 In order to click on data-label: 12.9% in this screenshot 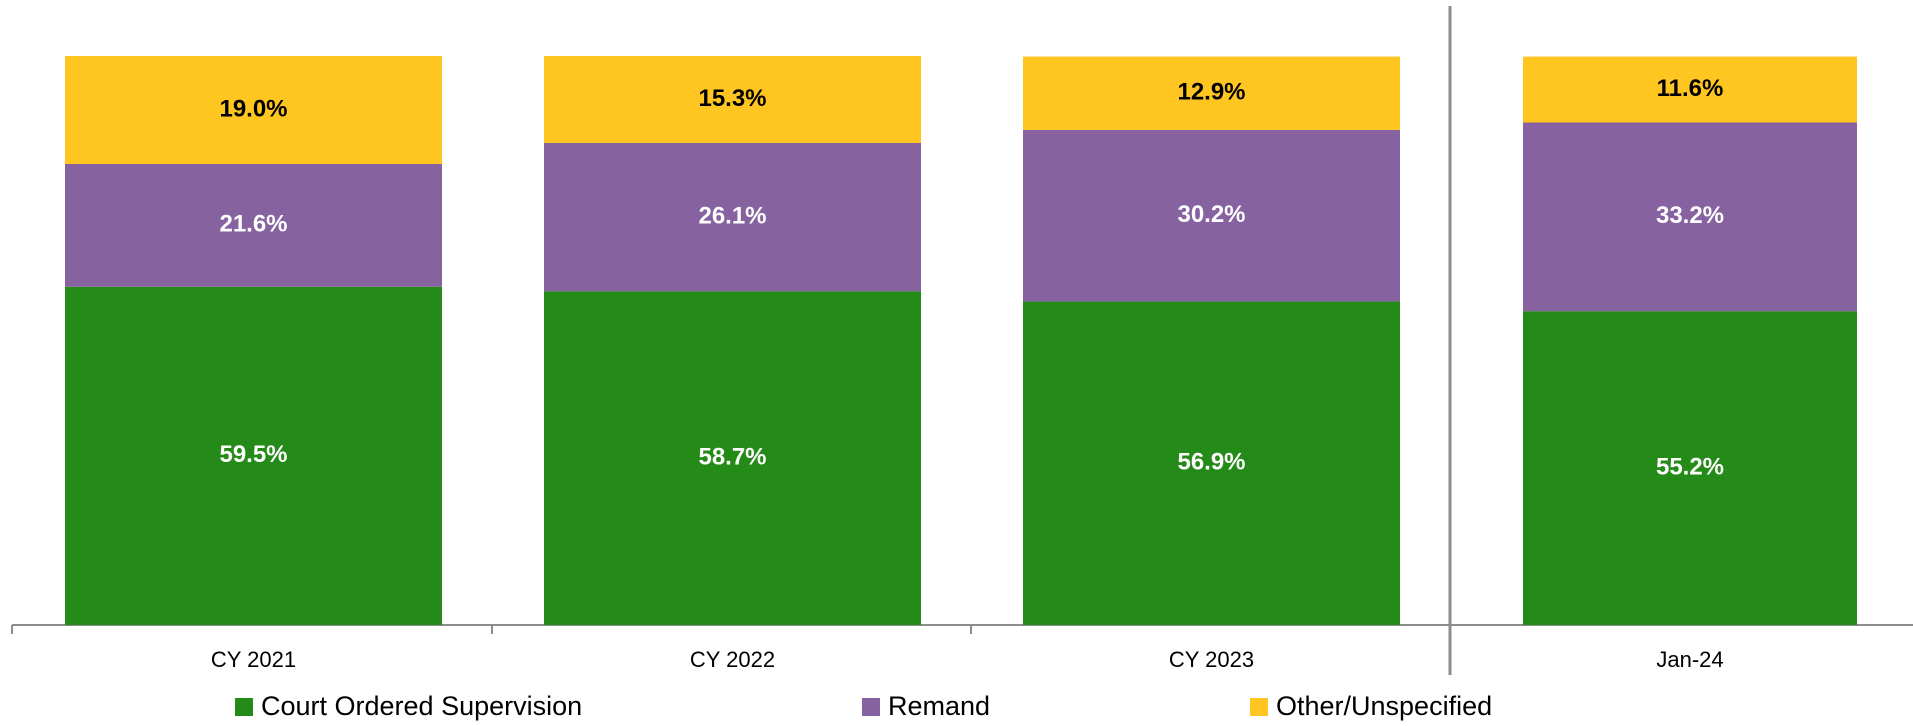, I will do `click(1211, 92)`.